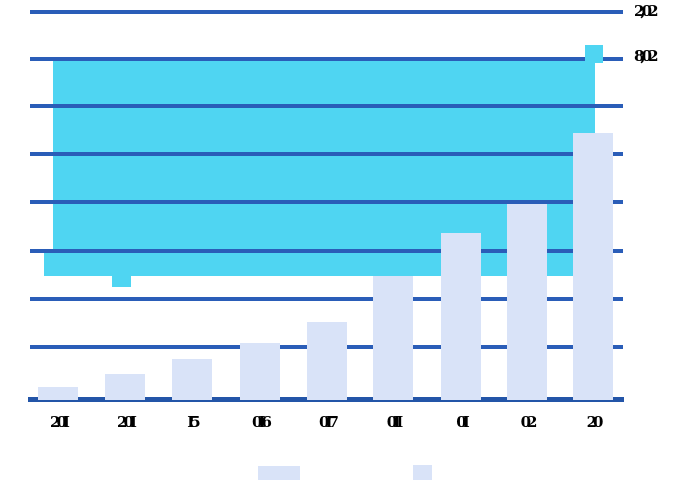 The width and height of the screenshot is (680, 480). I want to click on band-fragment-top-right-fragment, so click(594, 54).